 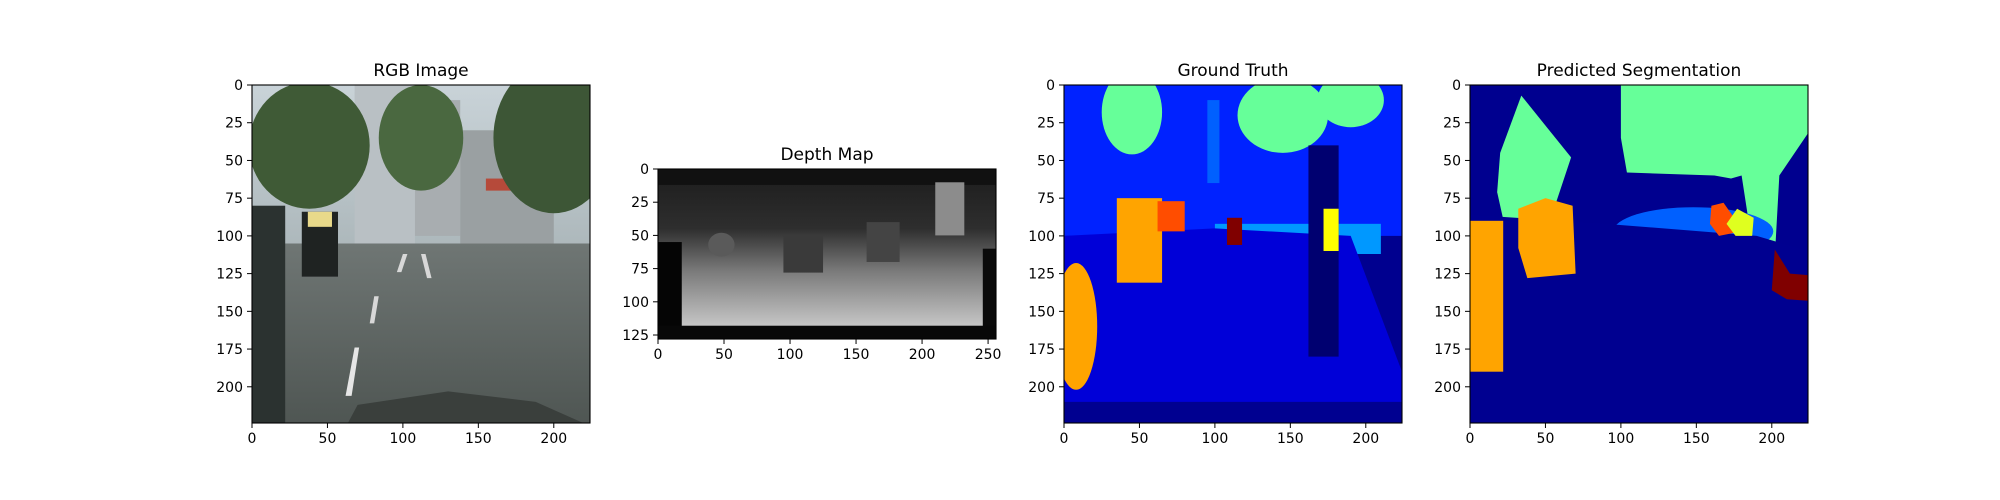 What do you see at coordinates (229, 275) in the screenshot?
I see `panel-1-ytick-label: 125` at bounding box center [229, 275].